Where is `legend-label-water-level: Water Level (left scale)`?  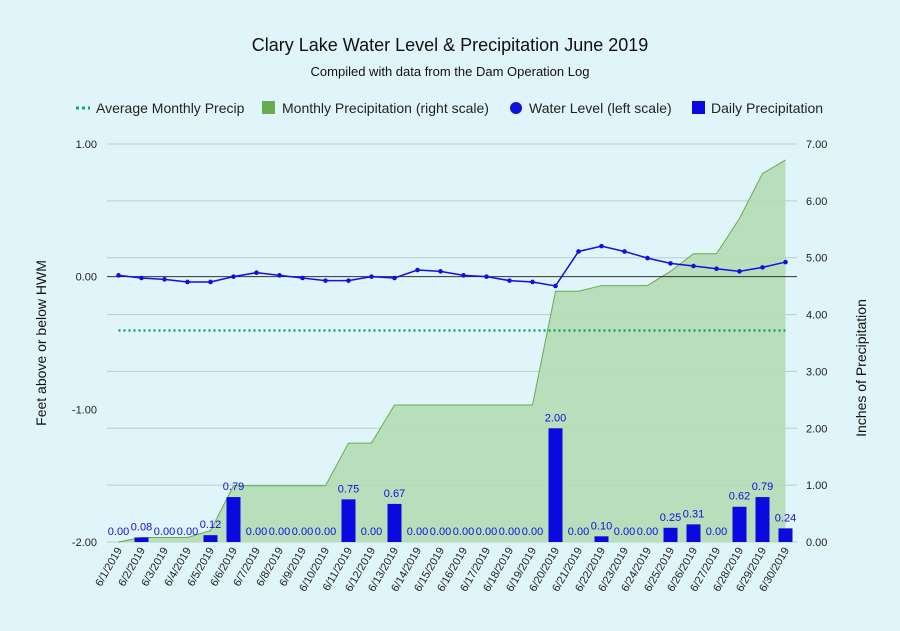
legend-label-water-level: Water Level (left scale) is located at coordinates (600, 108).